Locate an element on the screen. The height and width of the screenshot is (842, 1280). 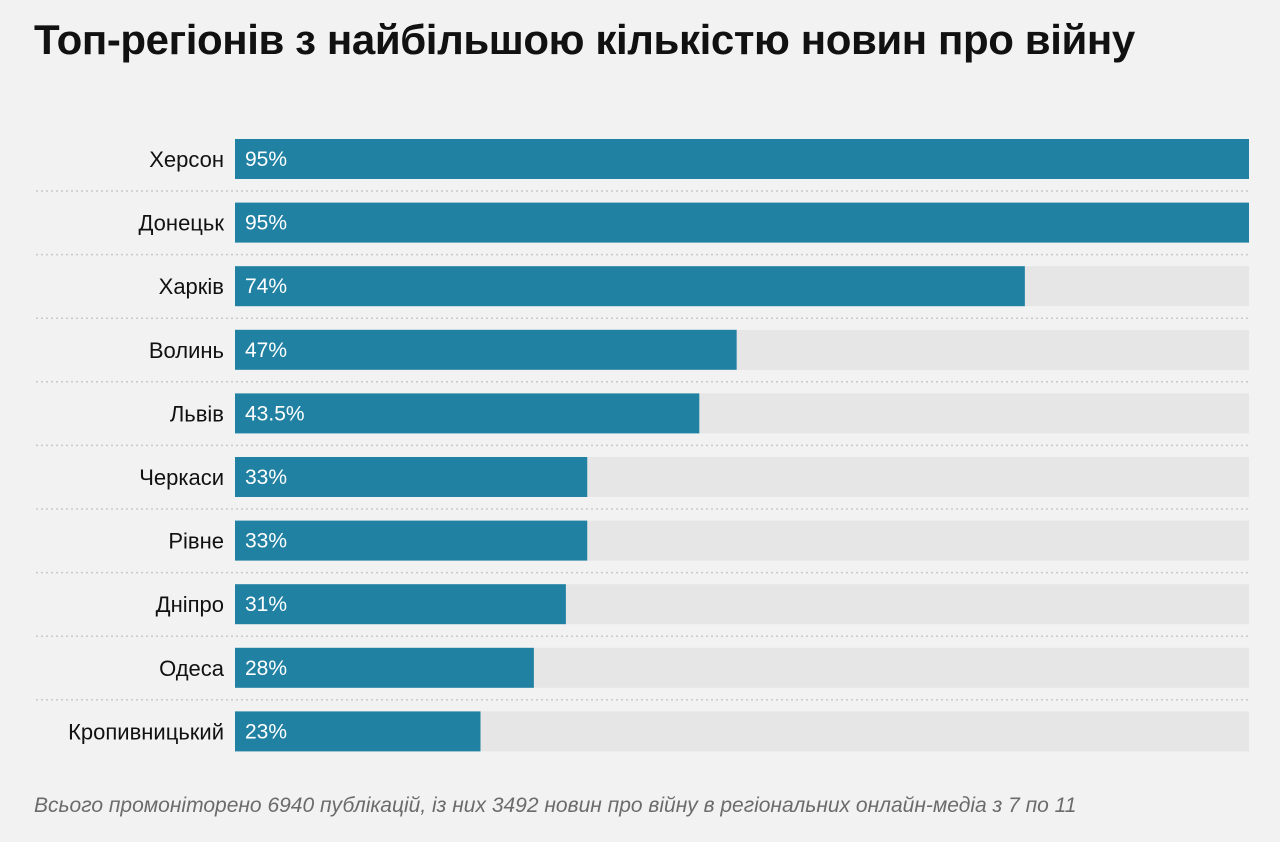
value-label: 31% is located at coordinates (266, 604).